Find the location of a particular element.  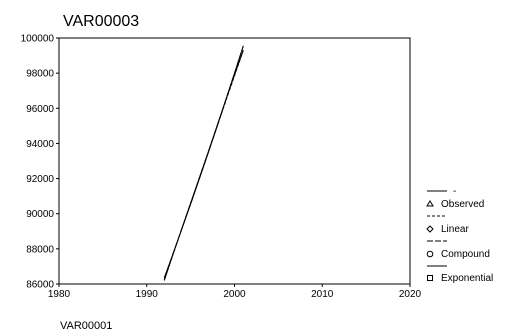

series-line-compound is located at coordinates (203, 162).